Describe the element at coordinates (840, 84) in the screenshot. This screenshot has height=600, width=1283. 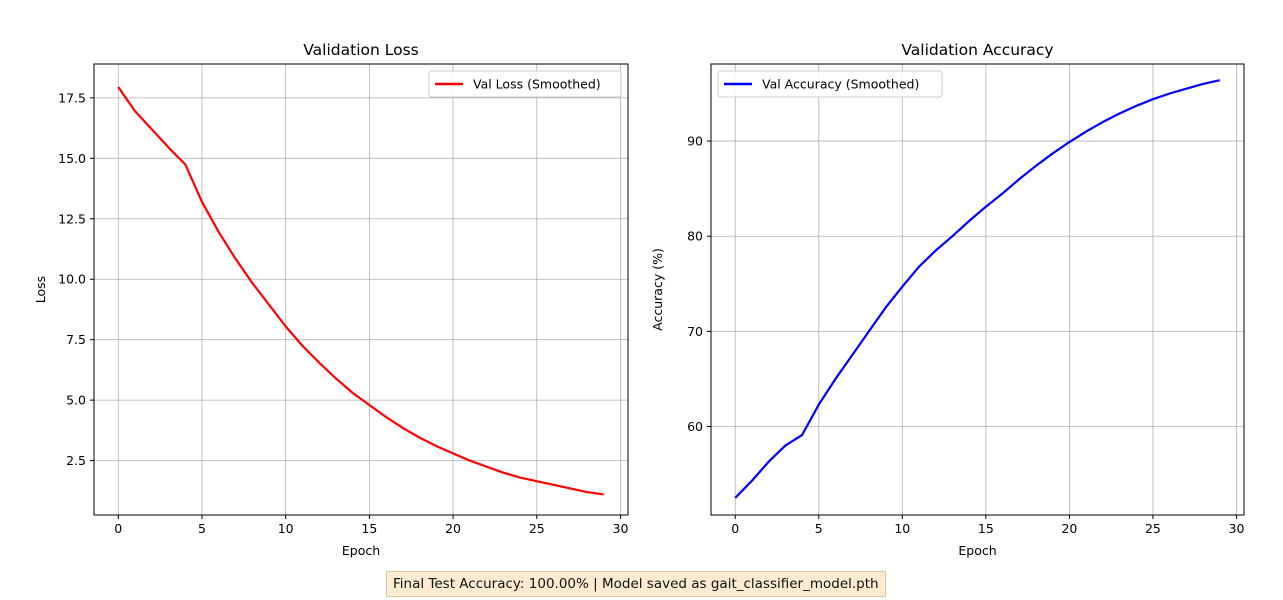
I see `accuracy-legend-label: Val Accuracy (Smoothed)` at that location.